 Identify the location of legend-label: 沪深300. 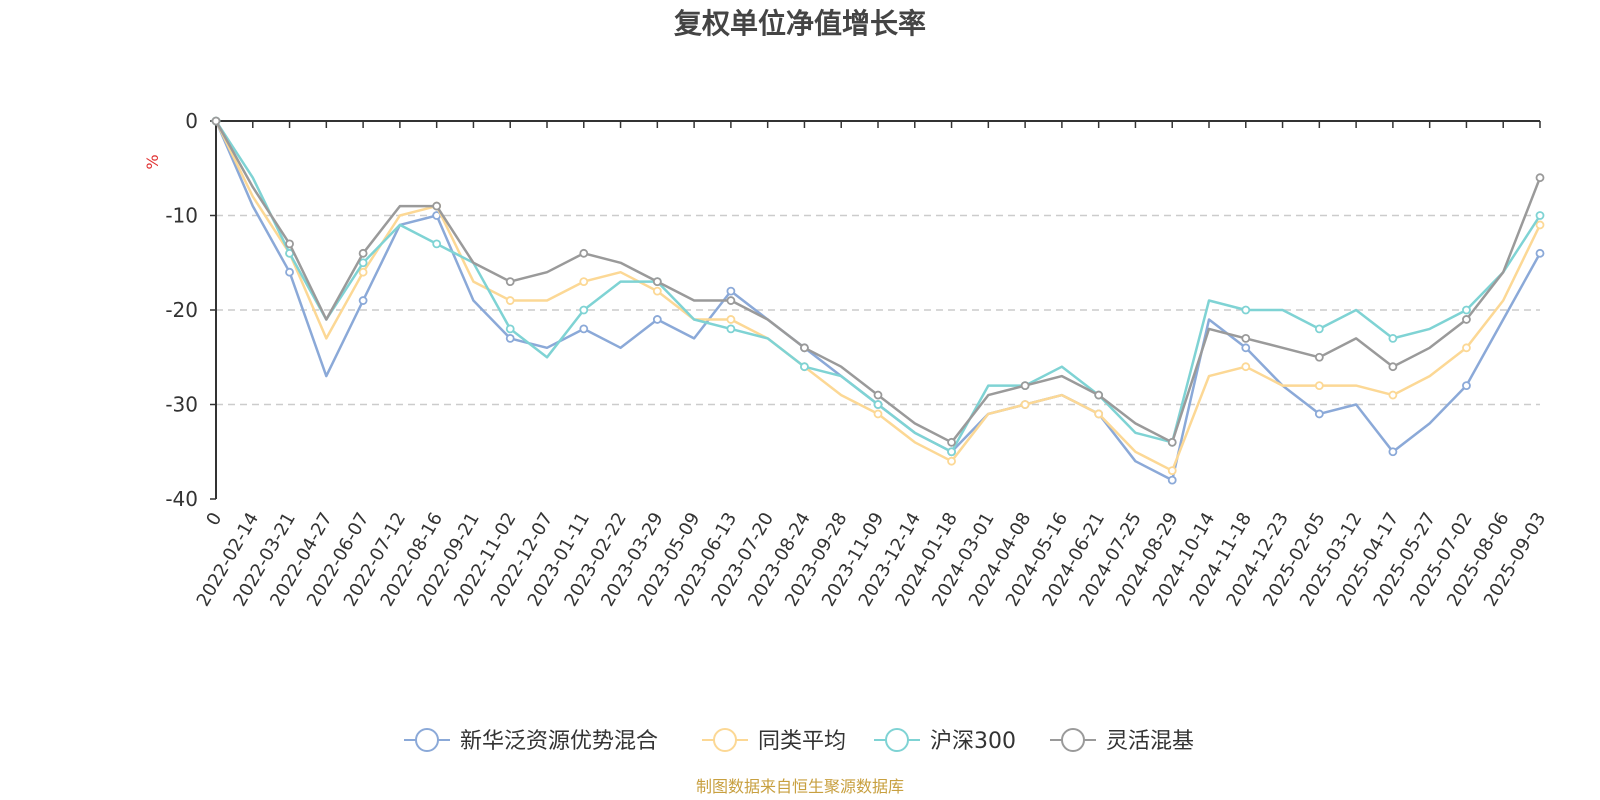
(973, 741).